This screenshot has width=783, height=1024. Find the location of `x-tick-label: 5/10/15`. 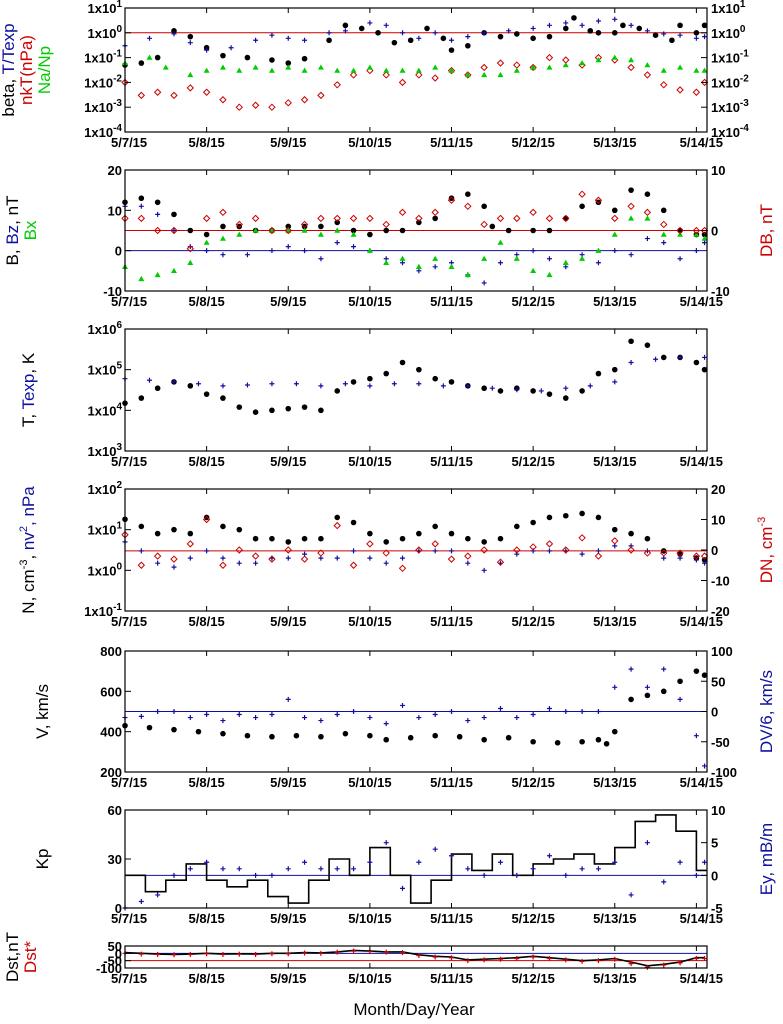

x-tick-label: 5/10/15 is located at coordinates (369, 301).